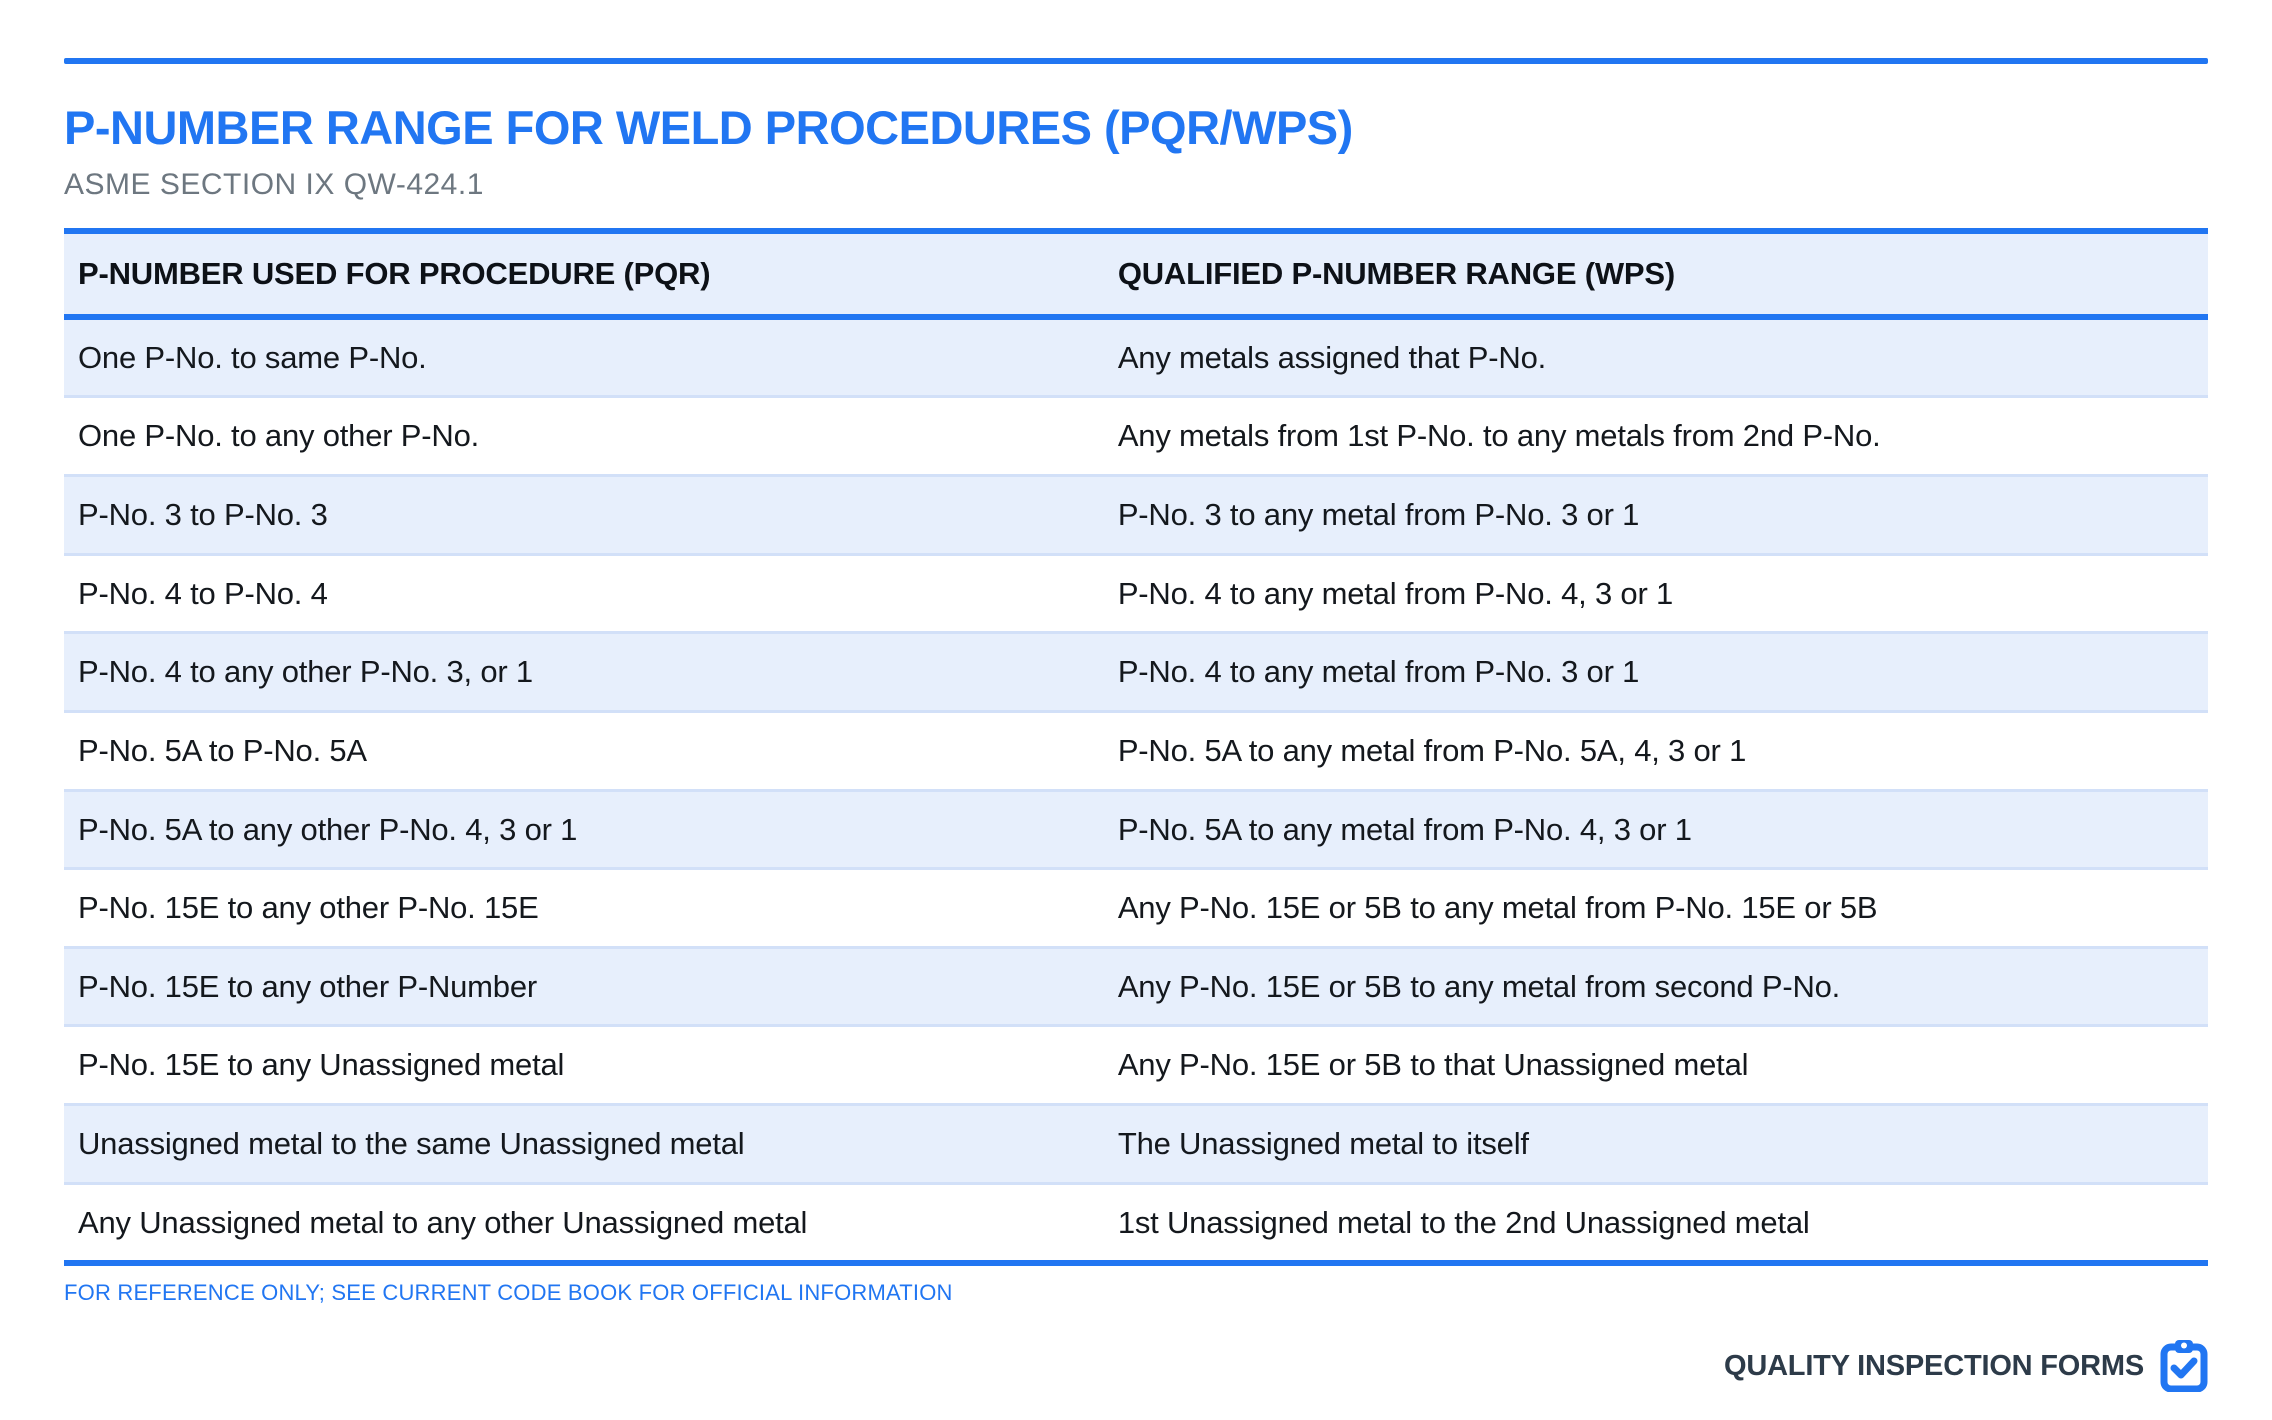  I want to click on pqr-cell: P-No. 5A to any other P-No. 4, 3 or 1, so click(584, 830).